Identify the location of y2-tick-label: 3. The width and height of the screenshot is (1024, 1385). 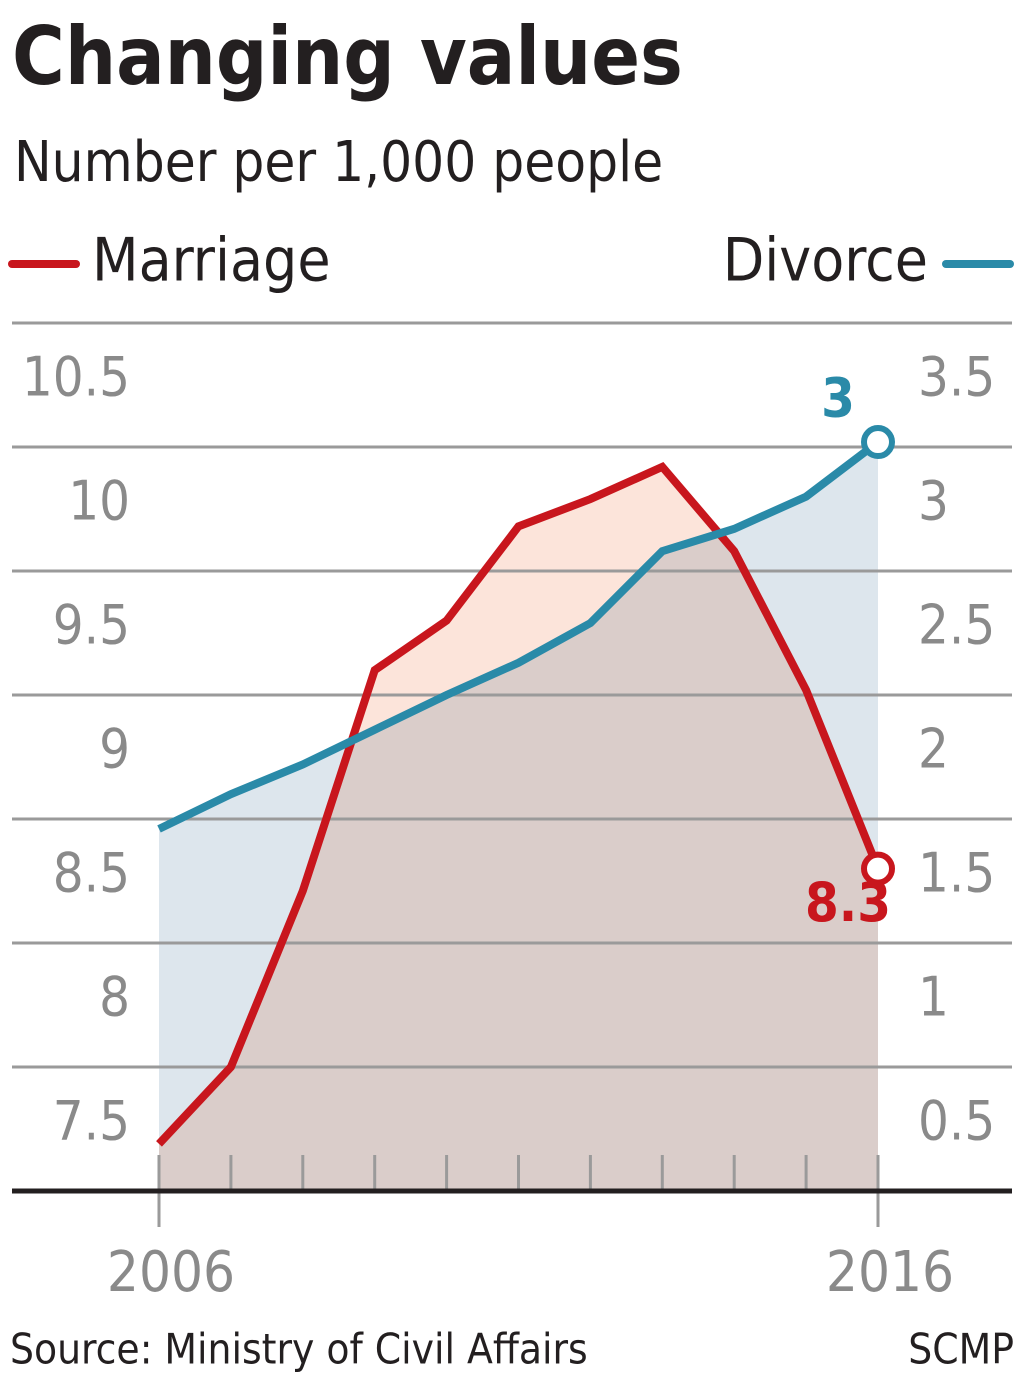
(933, 501).